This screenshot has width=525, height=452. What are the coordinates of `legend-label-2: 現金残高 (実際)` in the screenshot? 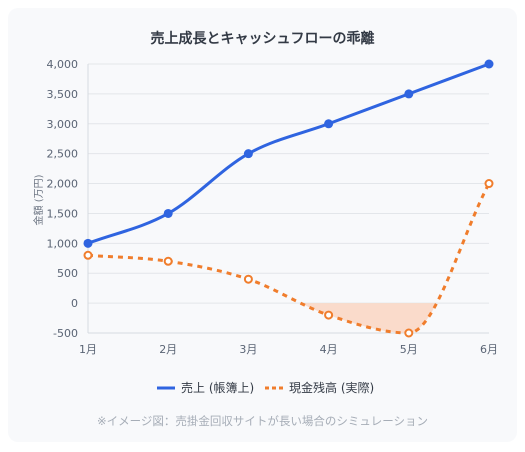 It's located at (331, 387).